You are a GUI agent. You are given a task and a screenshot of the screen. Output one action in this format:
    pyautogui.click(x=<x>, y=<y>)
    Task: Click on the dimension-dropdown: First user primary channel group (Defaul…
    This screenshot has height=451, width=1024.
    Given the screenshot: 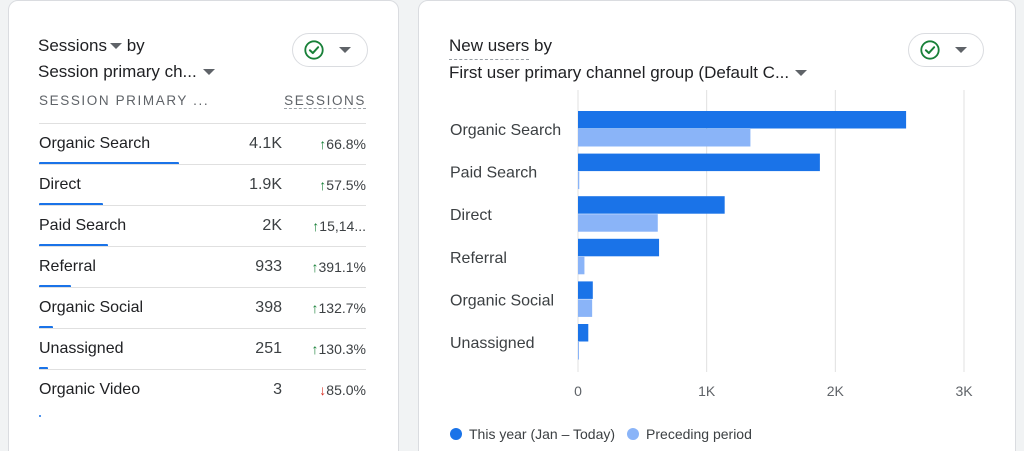 What is the action you would take?
    pyautogui.click(x=628, y=73)
    